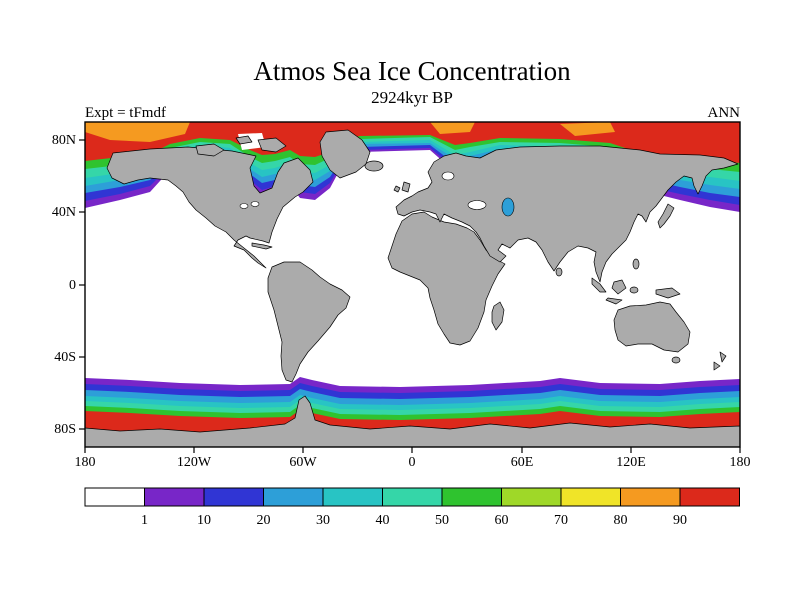 The image size is (800, 605). Describe the element at coordinates (442, 520) in the screenshot. I see `colorbar-label: 50` at that location.